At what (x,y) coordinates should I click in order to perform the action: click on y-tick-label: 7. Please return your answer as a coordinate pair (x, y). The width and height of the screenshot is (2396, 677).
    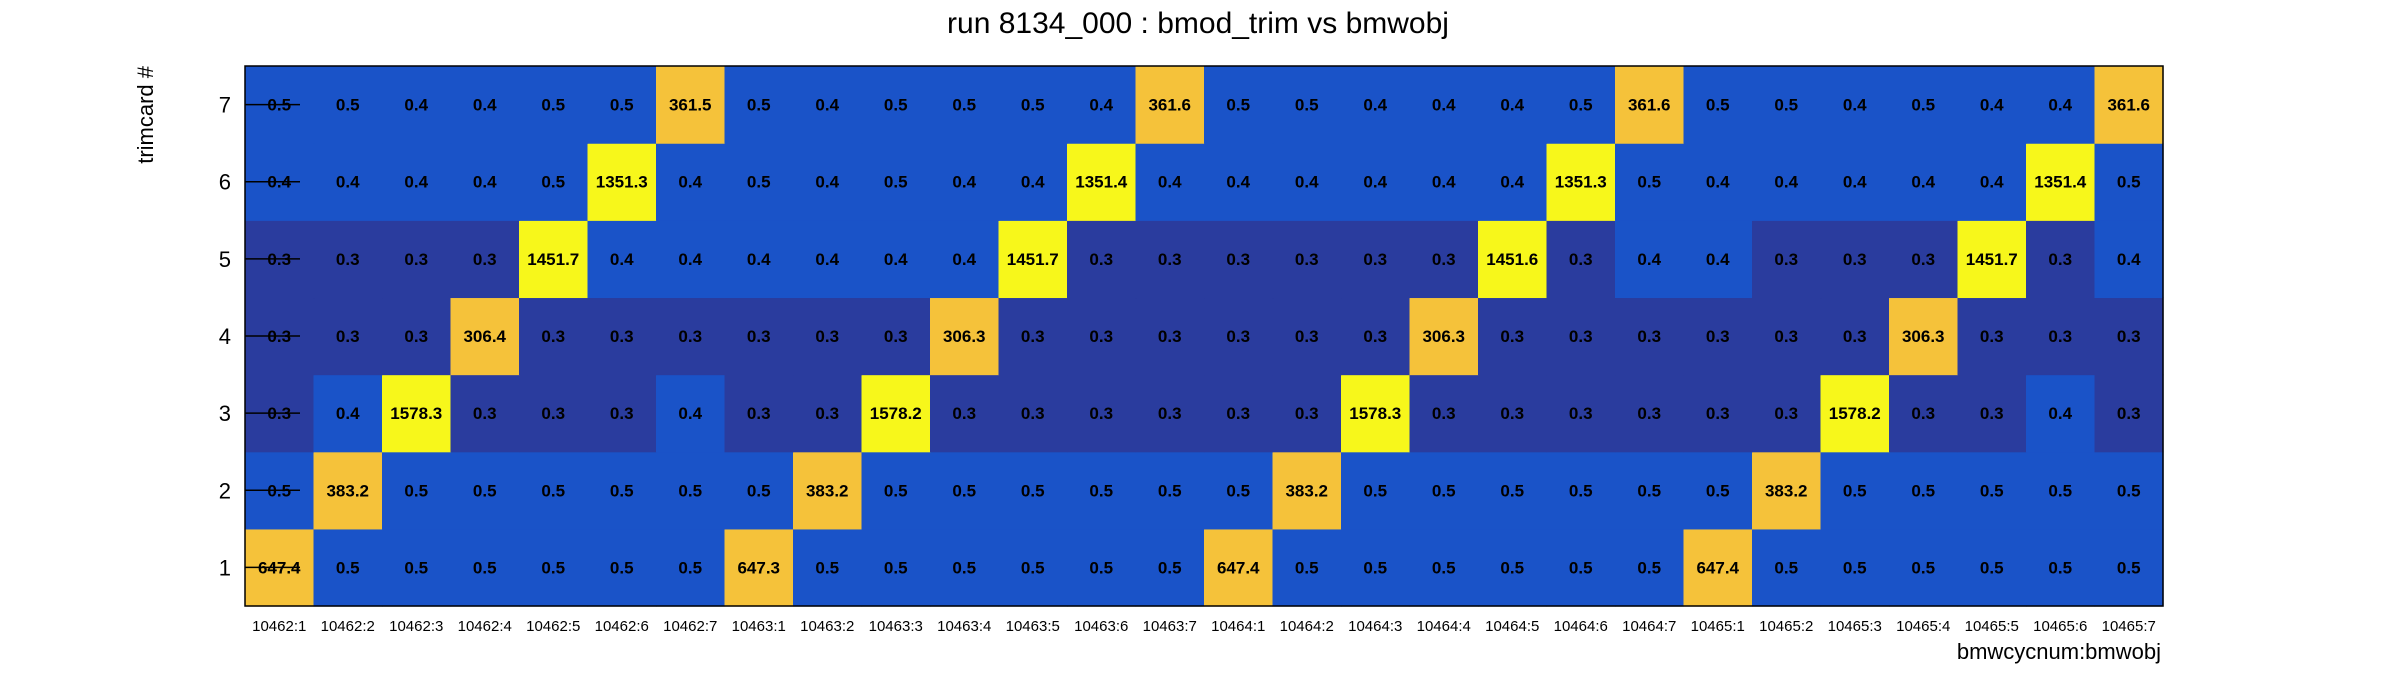
    Looking at the image, I should click on (225, 105).